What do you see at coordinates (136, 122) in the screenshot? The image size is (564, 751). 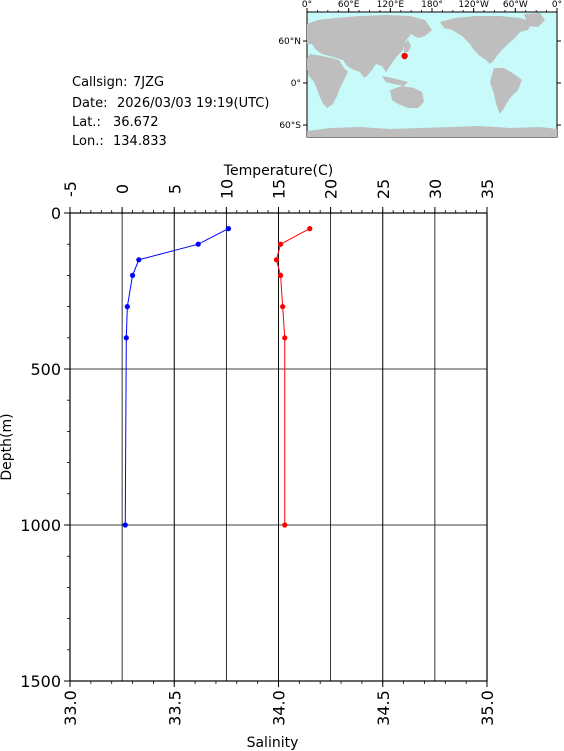 I see `lat-value: 36.672` at bounding box center [136, 122].